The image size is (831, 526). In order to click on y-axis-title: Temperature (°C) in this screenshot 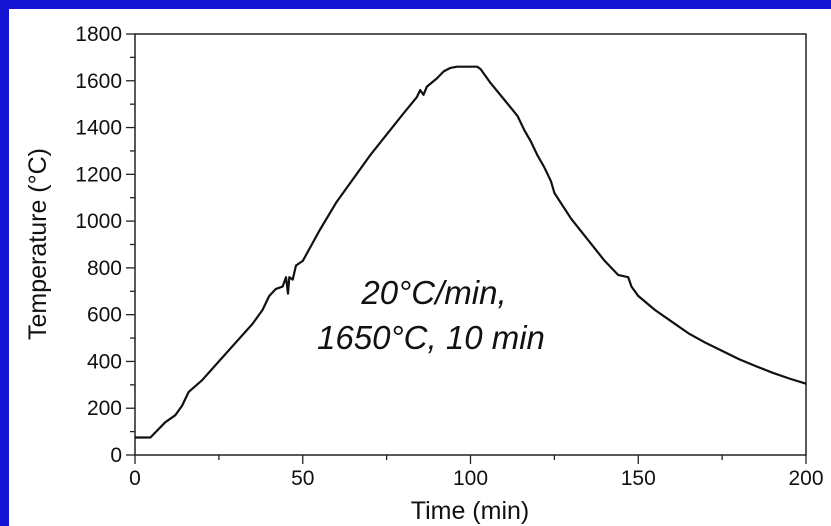, I will do `click(38, 244)`.